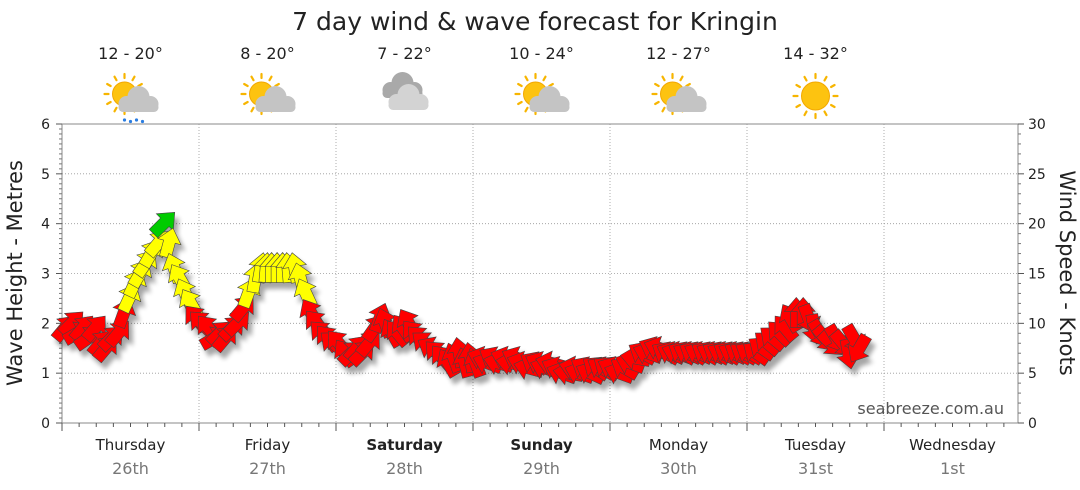 The width and height of the screenshot is (1080, 490). Describe the element at coordinates (1032, 374) in the screenshot. I see `right-tick-label: 5` at that location.